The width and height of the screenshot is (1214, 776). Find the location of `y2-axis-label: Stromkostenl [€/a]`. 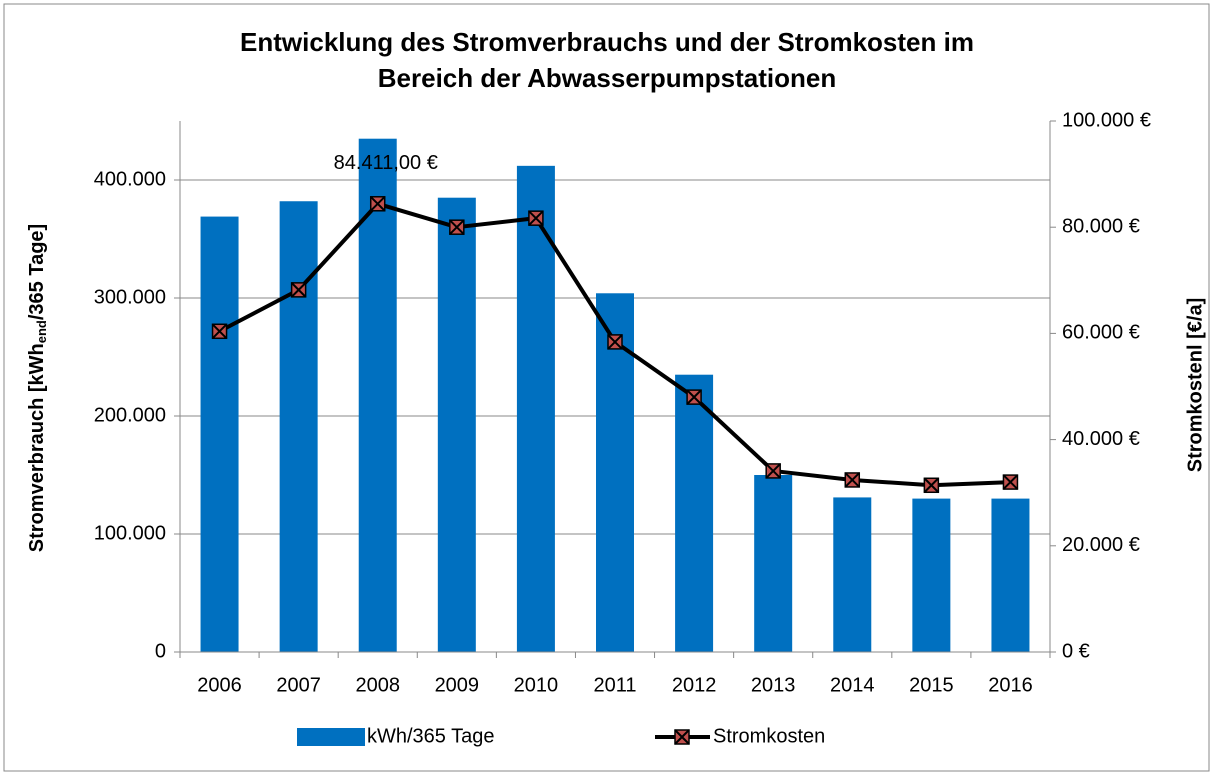

y2-axis-label: Stromkostenl [€/a] is located at coordinates (1195, 385).